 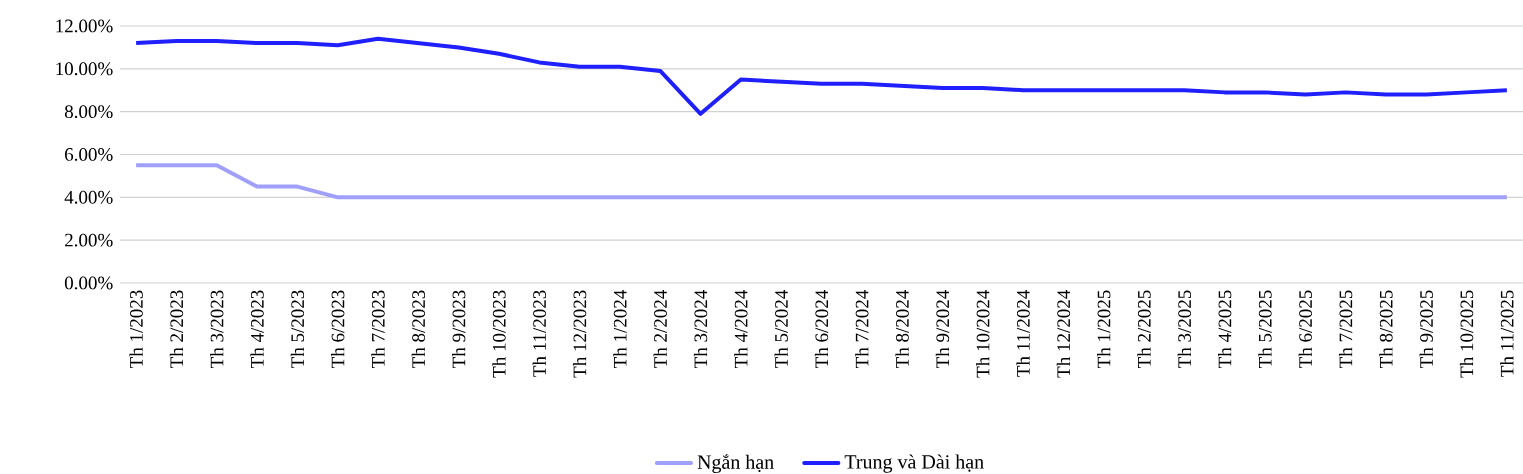 What do you see at coordinates (914, 463) in the screenshot?
I see `legend-label: Trung và Dài hạn` at bounding box center [914, 463].